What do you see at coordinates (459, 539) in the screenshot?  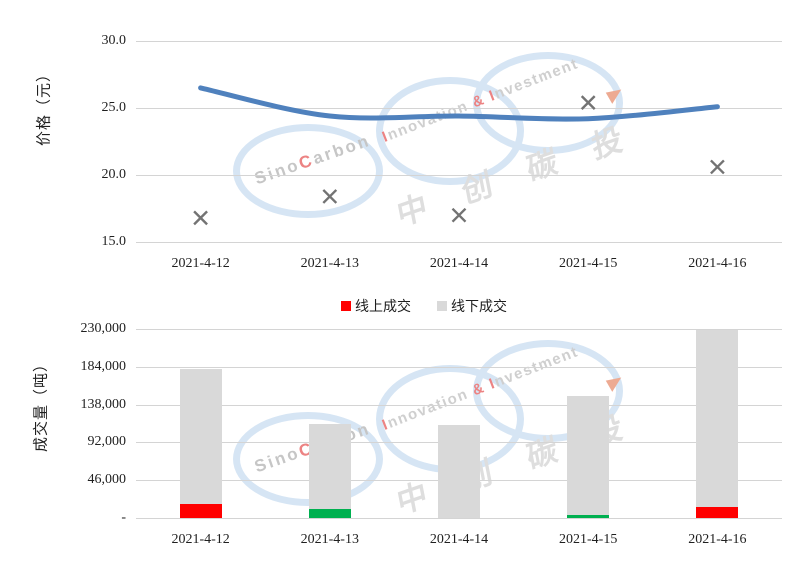 I see `volume-x-tick-label: 2021-4-14` at bounding box center [459, 539].